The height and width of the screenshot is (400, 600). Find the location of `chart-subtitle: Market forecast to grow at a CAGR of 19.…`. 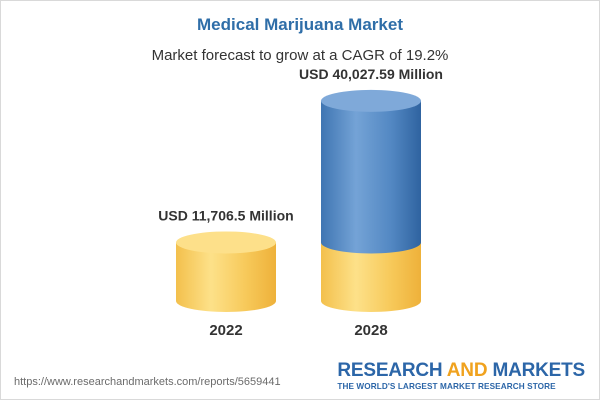

chart-subtitle: Market forecast to grow at a CAGR of 19.… is located at coordinates (300, 55).